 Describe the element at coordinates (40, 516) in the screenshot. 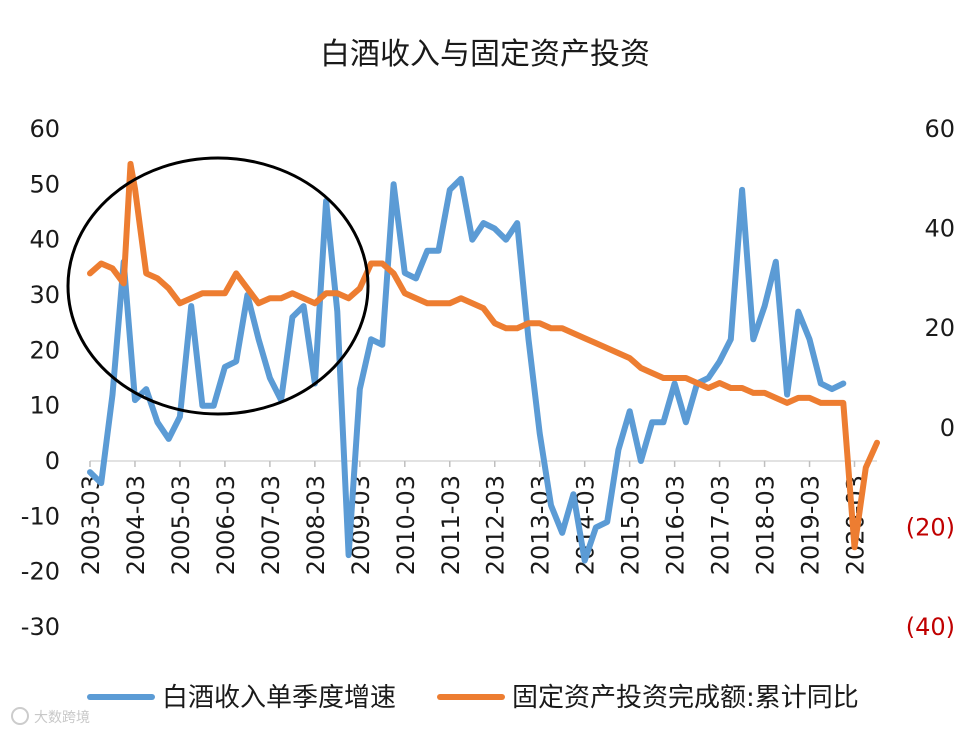

I see `y-left-tick-label: -10` at that location.